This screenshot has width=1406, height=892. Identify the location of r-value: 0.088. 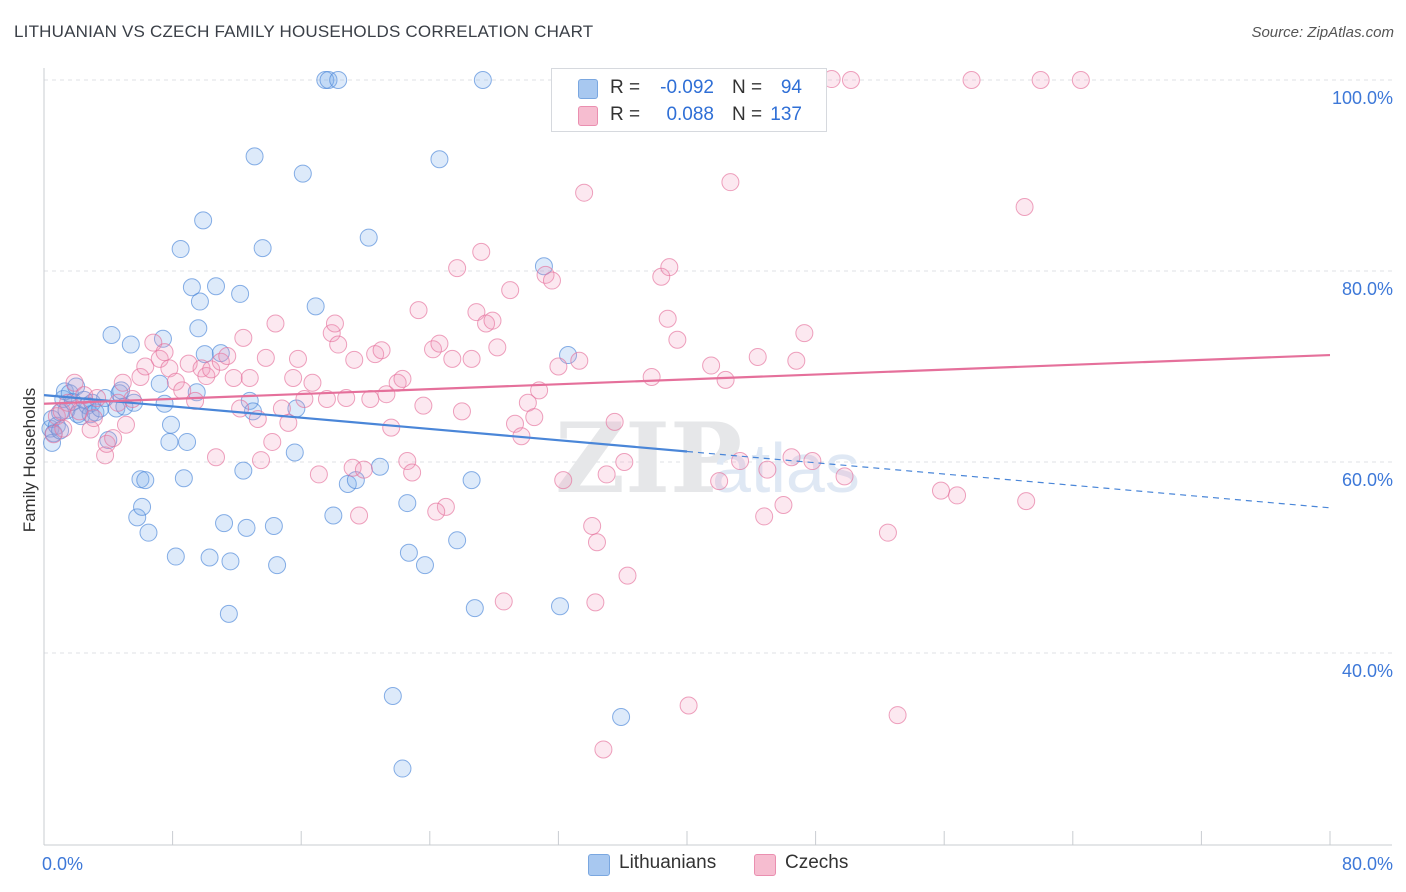
(690, 114).